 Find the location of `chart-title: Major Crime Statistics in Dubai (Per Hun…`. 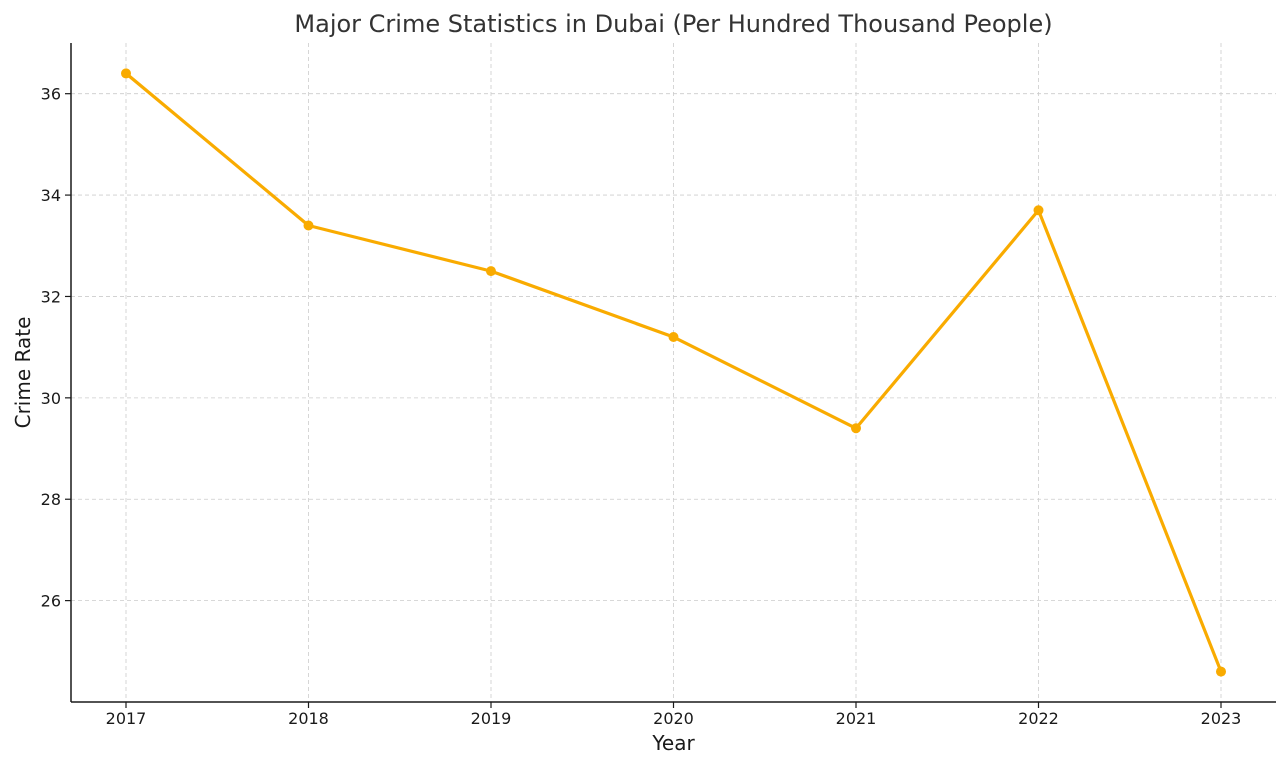

chart-title: Major Crime Statistics in Dubai (Per Hun… is located at coordinates (673, 24).